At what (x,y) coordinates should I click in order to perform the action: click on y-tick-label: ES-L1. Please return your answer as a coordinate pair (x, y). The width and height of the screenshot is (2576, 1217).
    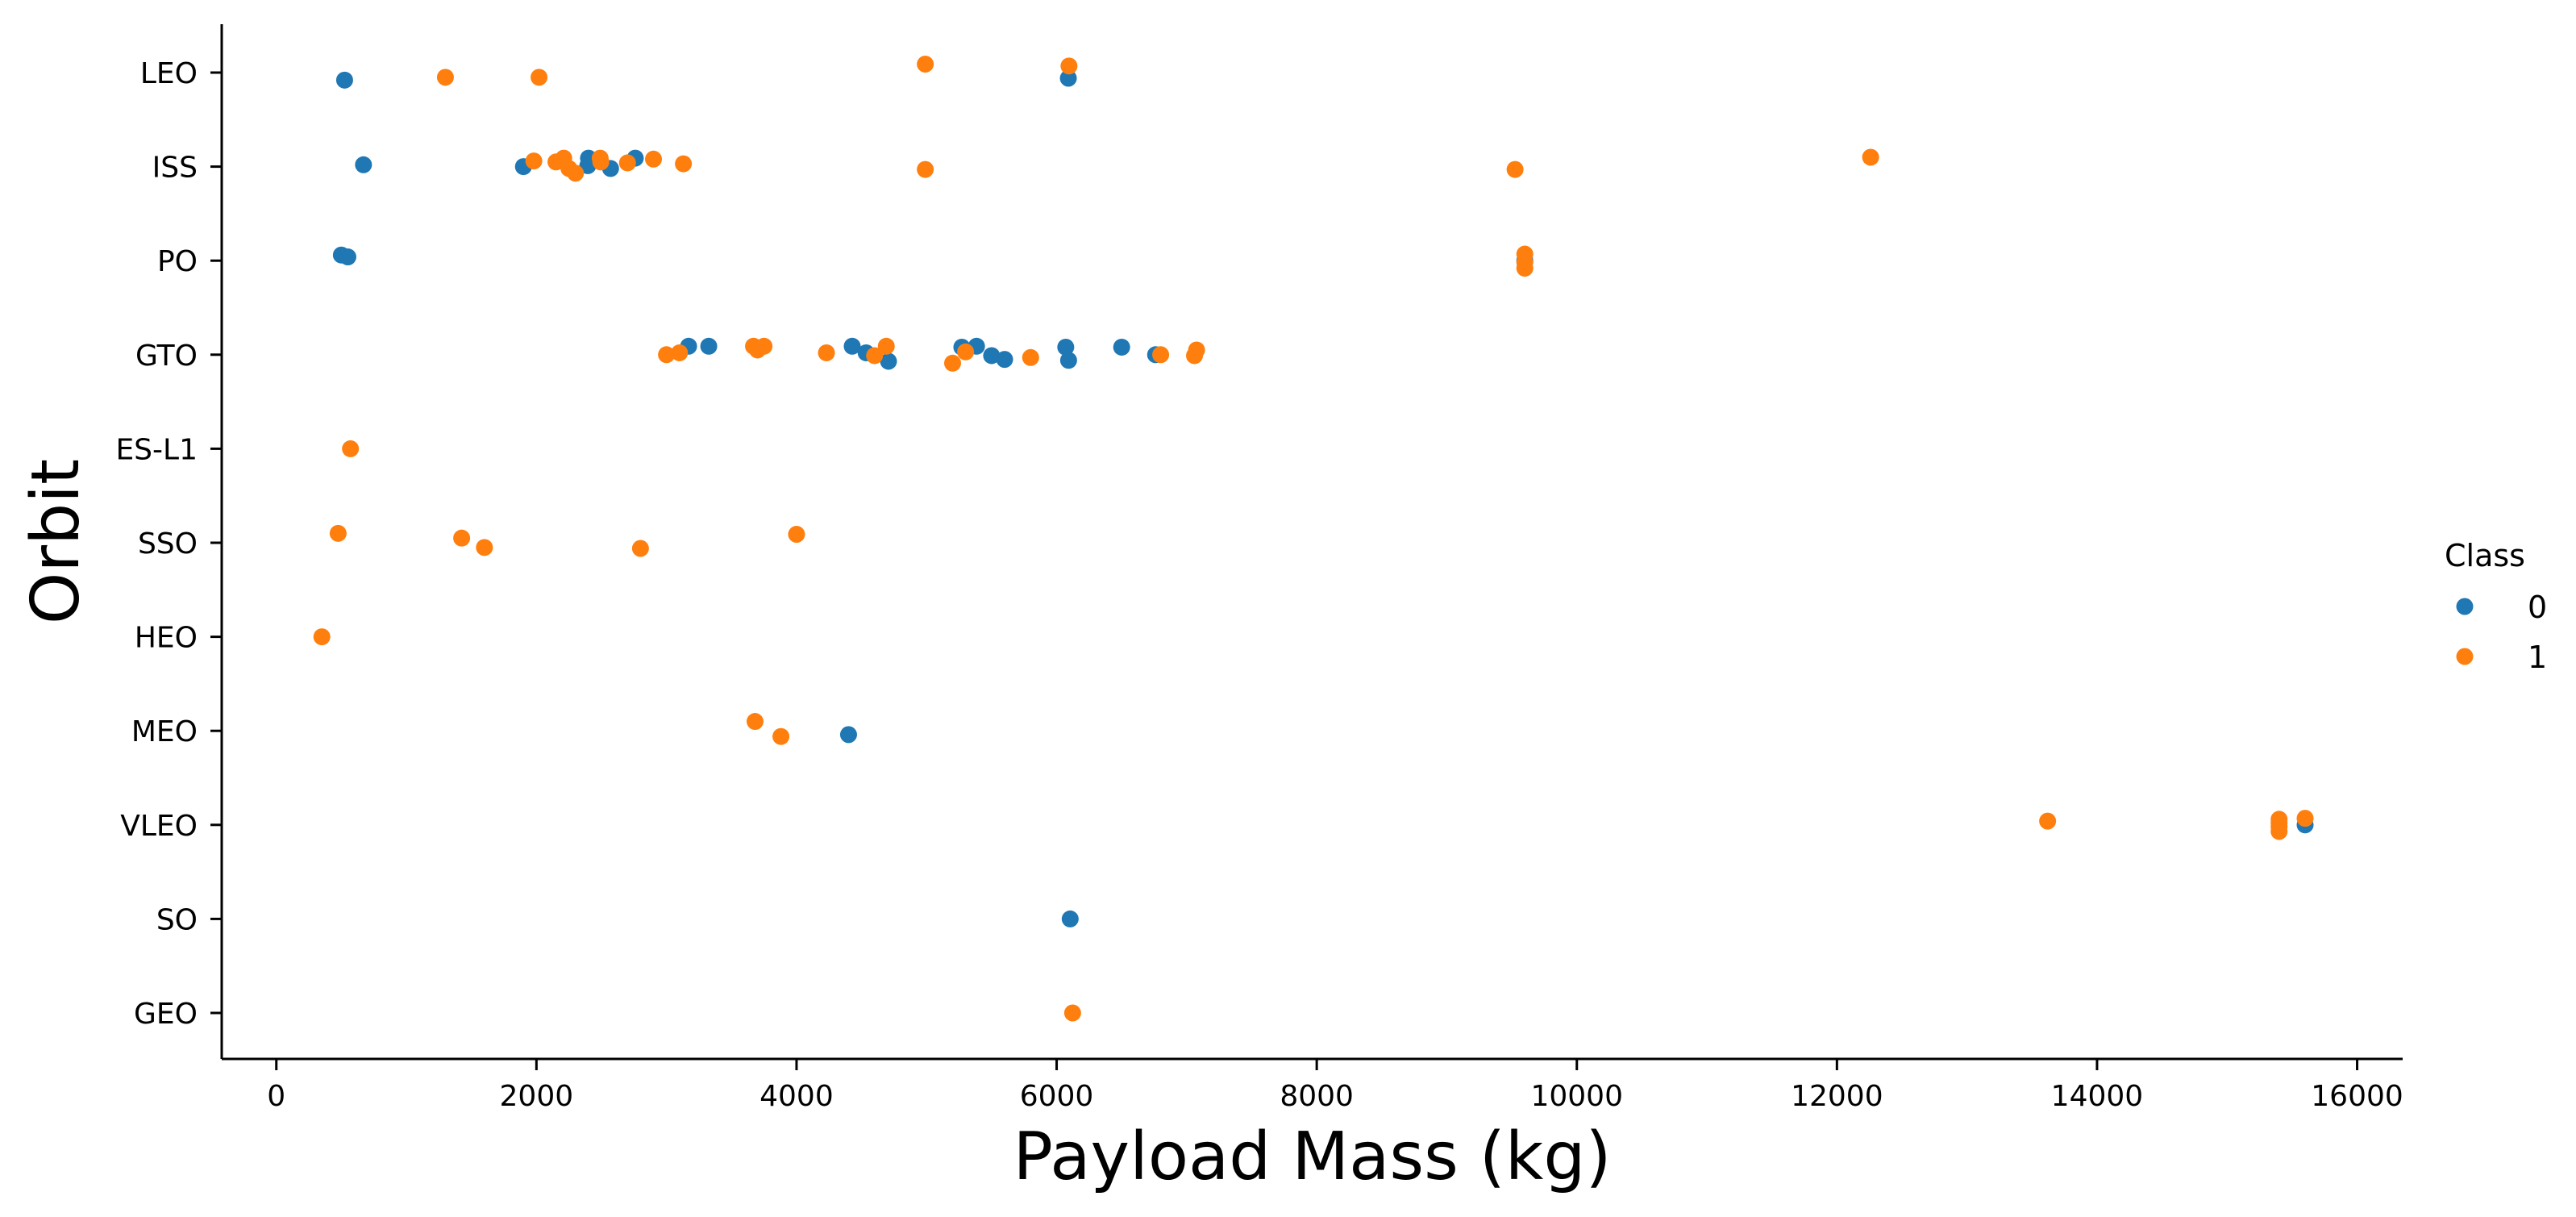
    Looking at the image, I should click on (156, 450).